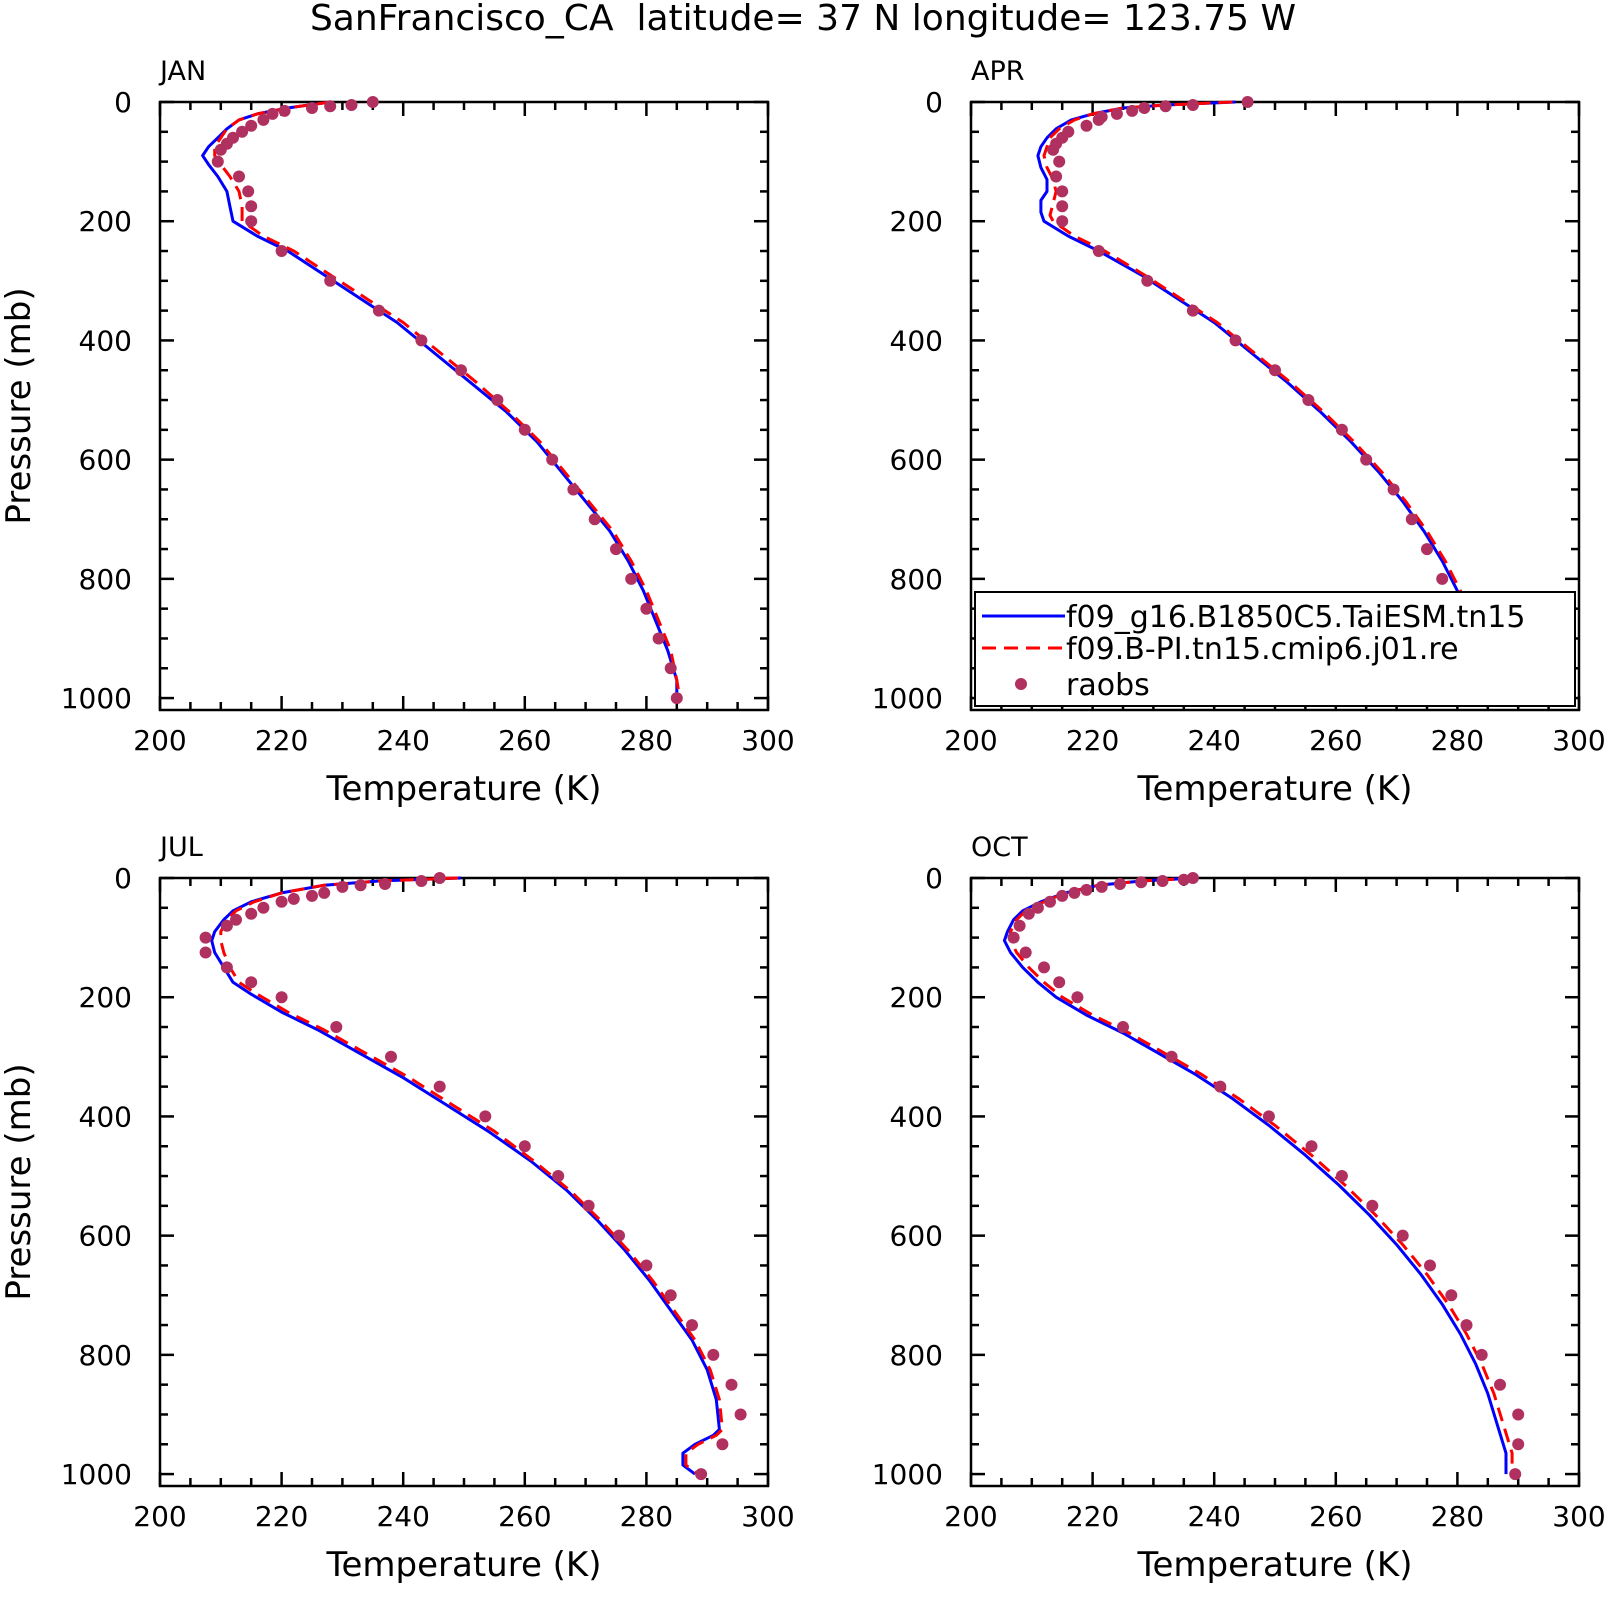 This screenshot has height=1600, width=1606. What do you see at coordinates (1021, 684) in the screenshot?
I see `legend-marker` at bounding box center [1021, 684].